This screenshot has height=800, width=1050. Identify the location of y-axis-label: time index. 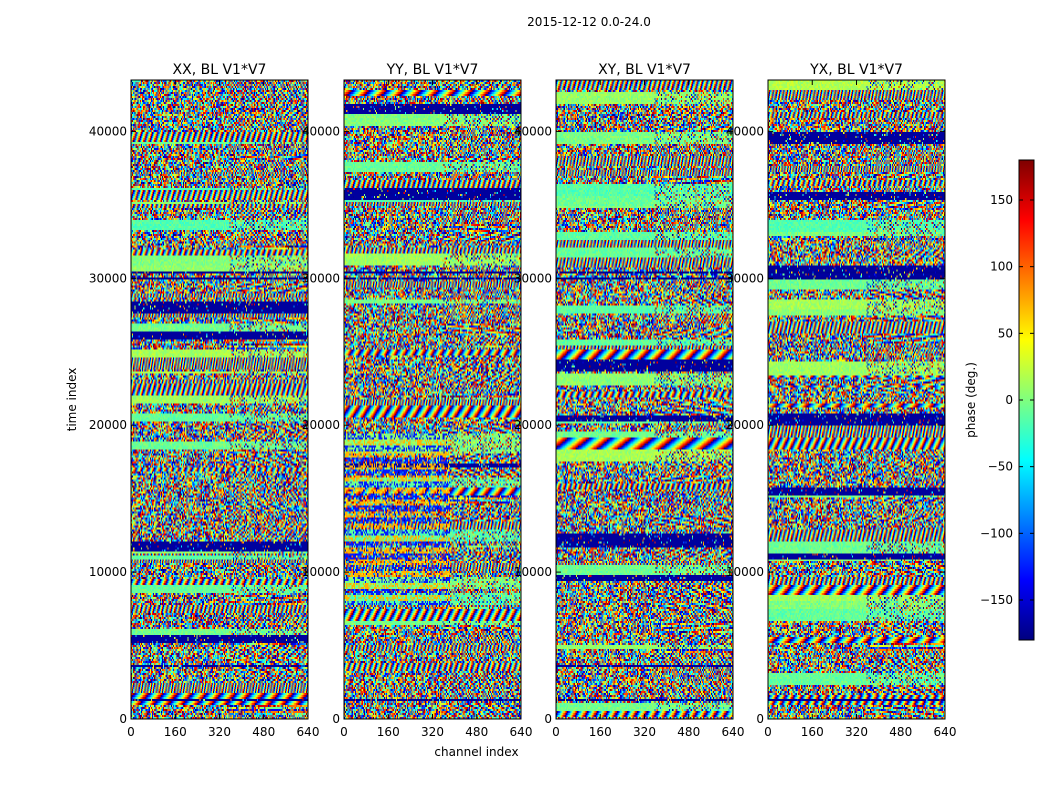
(72, 400).